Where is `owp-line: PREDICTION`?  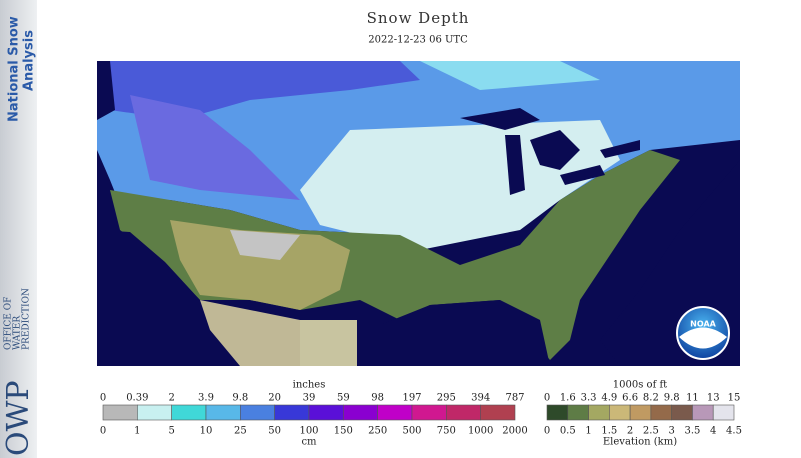 owp-line: PREDICTION is located at coordinates (27, 319).